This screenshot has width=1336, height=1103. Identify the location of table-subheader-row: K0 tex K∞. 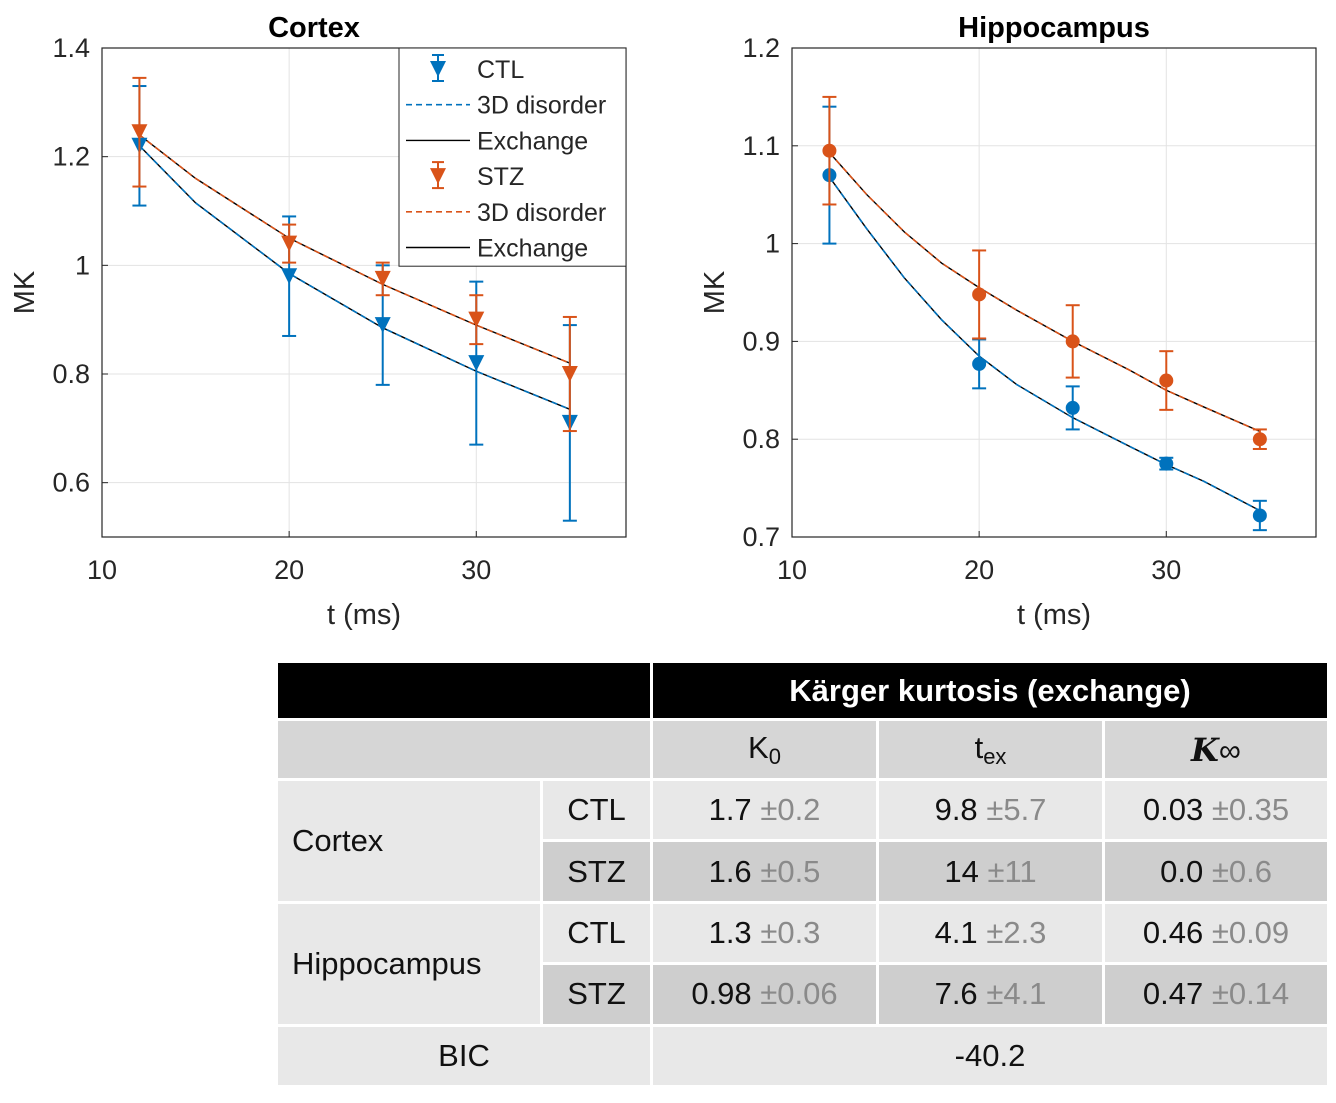
(804, 751).